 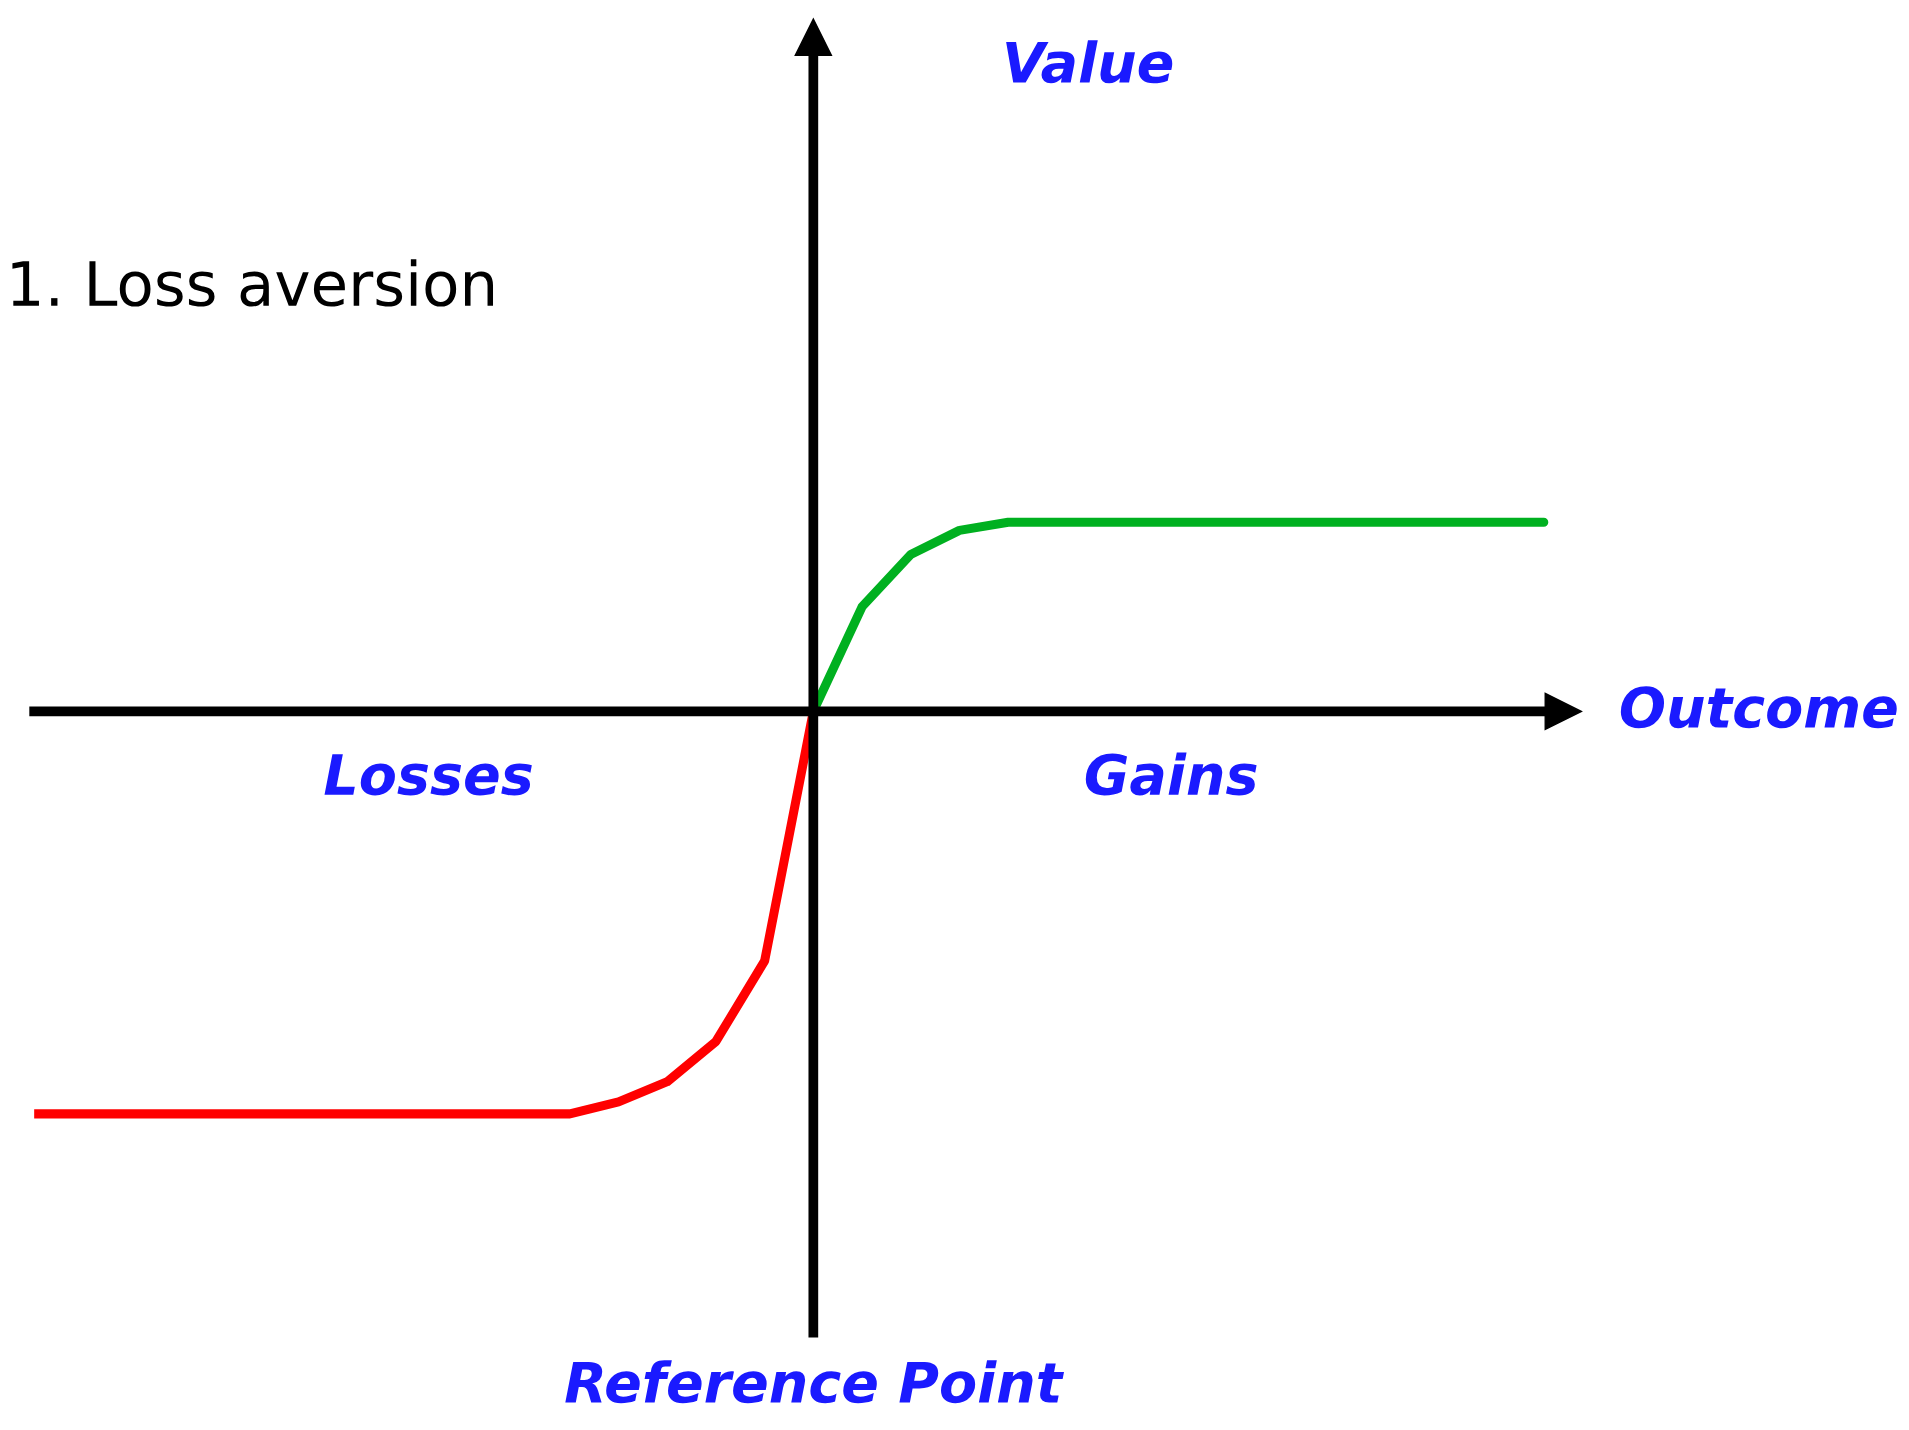 What do you see at coordinates (1171, 774) in the screenshot?
I see `annotation: Gains` at bounding box center [1171, 774].